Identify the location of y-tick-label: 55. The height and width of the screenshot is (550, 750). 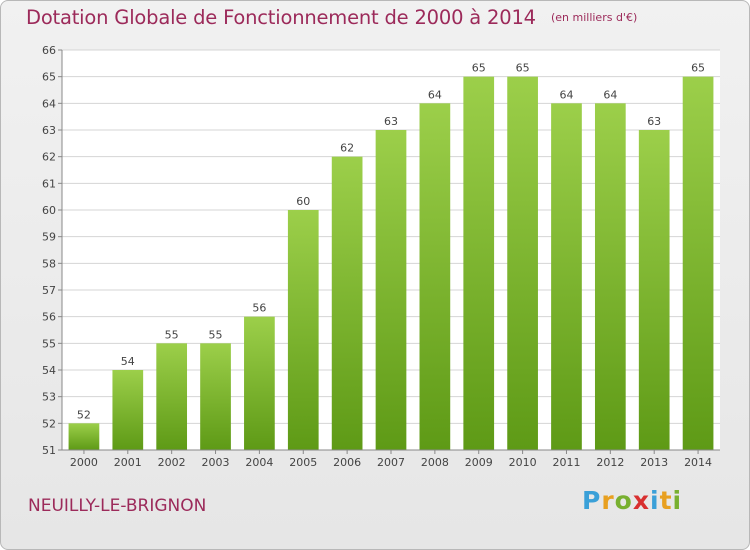
(49, 343).